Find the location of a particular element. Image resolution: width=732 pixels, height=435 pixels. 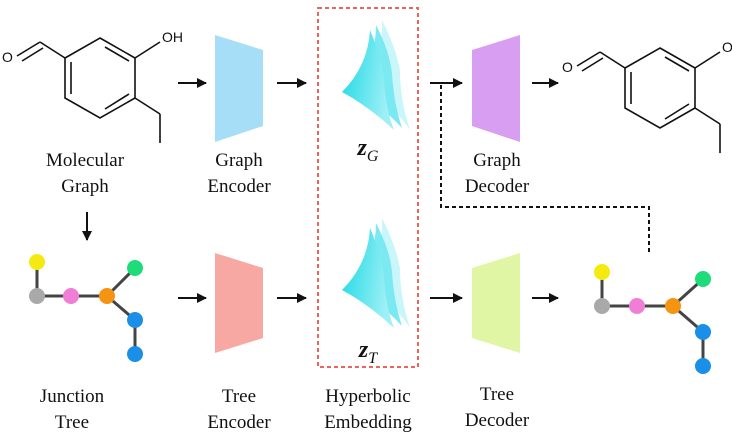

output-aldehyde-oxygen-label: O is located at coordinates (567, 67).